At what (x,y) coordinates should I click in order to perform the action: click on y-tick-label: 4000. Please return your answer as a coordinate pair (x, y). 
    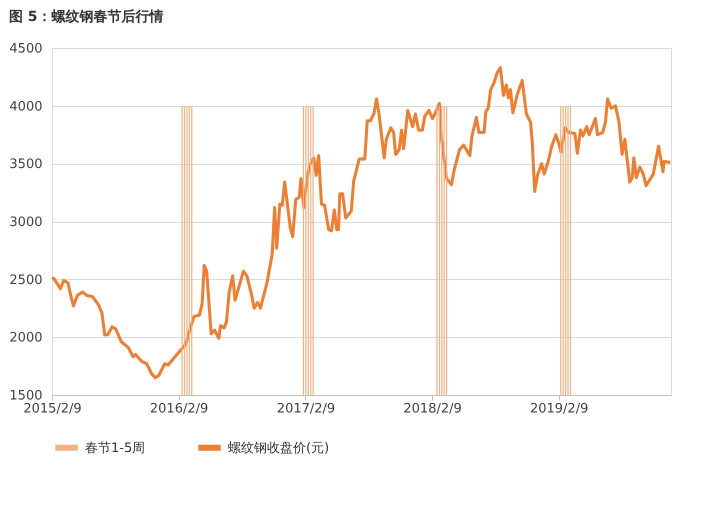
    Looking at the image, I should click on (25, 106).